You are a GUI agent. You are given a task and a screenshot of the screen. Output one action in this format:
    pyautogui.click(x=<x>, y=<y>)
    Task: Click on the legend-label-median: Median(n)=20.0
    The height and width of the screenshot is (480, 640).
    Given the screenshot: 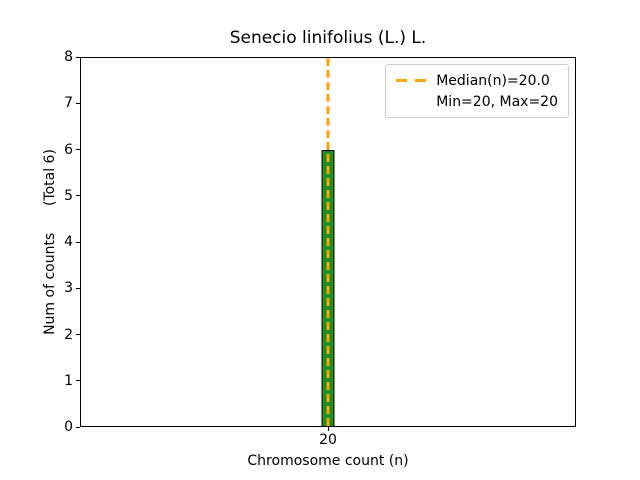 What is the action you would take?
    pyautogui.click(x=493, y=80)
    